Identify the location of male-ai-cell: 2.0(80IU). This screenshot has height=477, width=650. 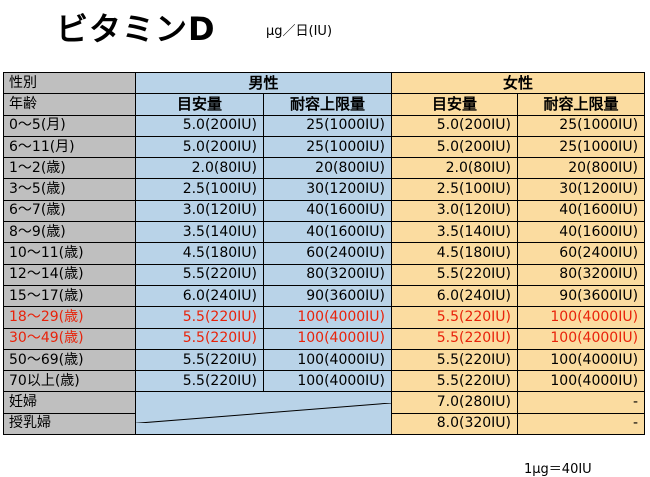
(199, 168).